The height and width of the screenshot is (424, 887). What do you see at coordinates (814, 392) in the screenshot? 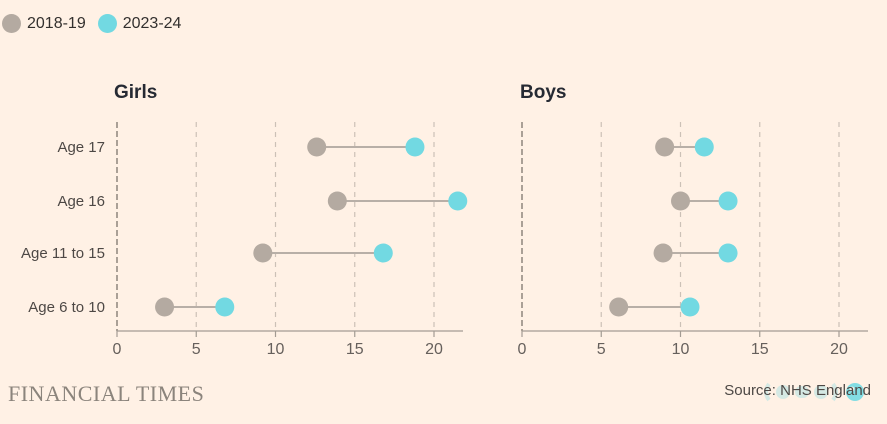
I see `flourish-watermark` at bounding box center [814, 392].